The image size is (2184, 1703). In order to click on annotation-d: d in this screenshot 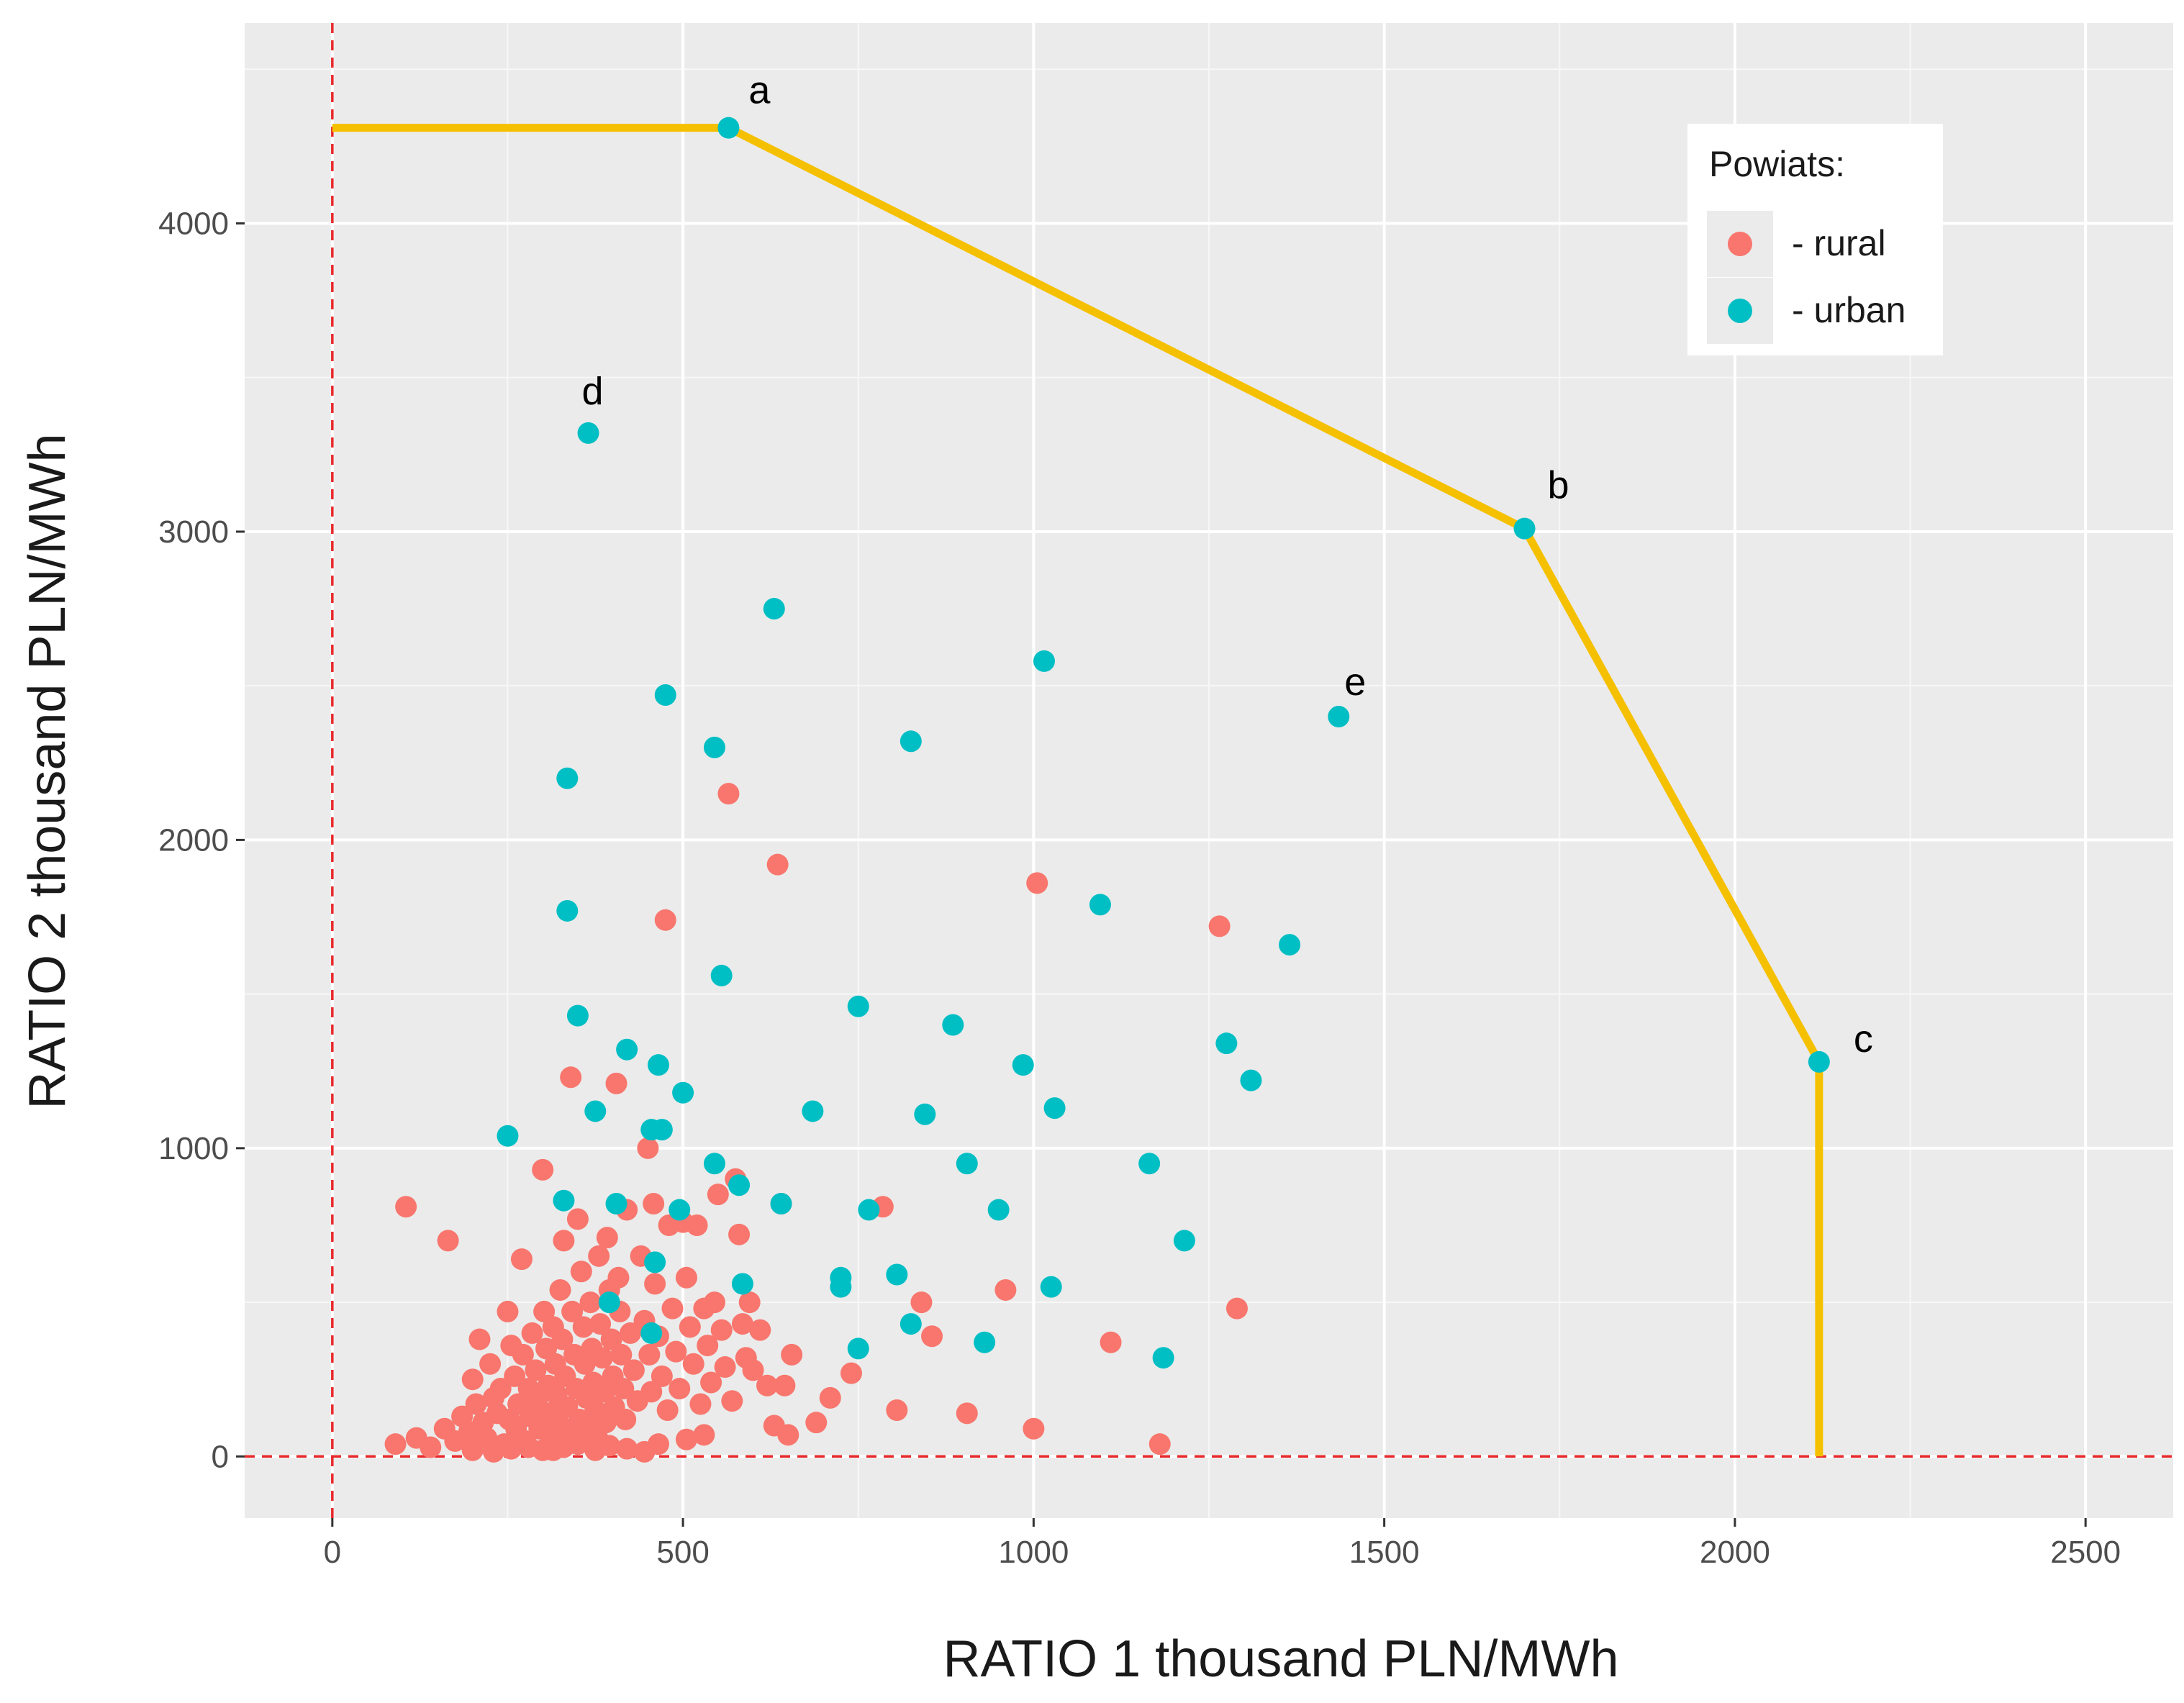, I will do `click(593, 391)`.